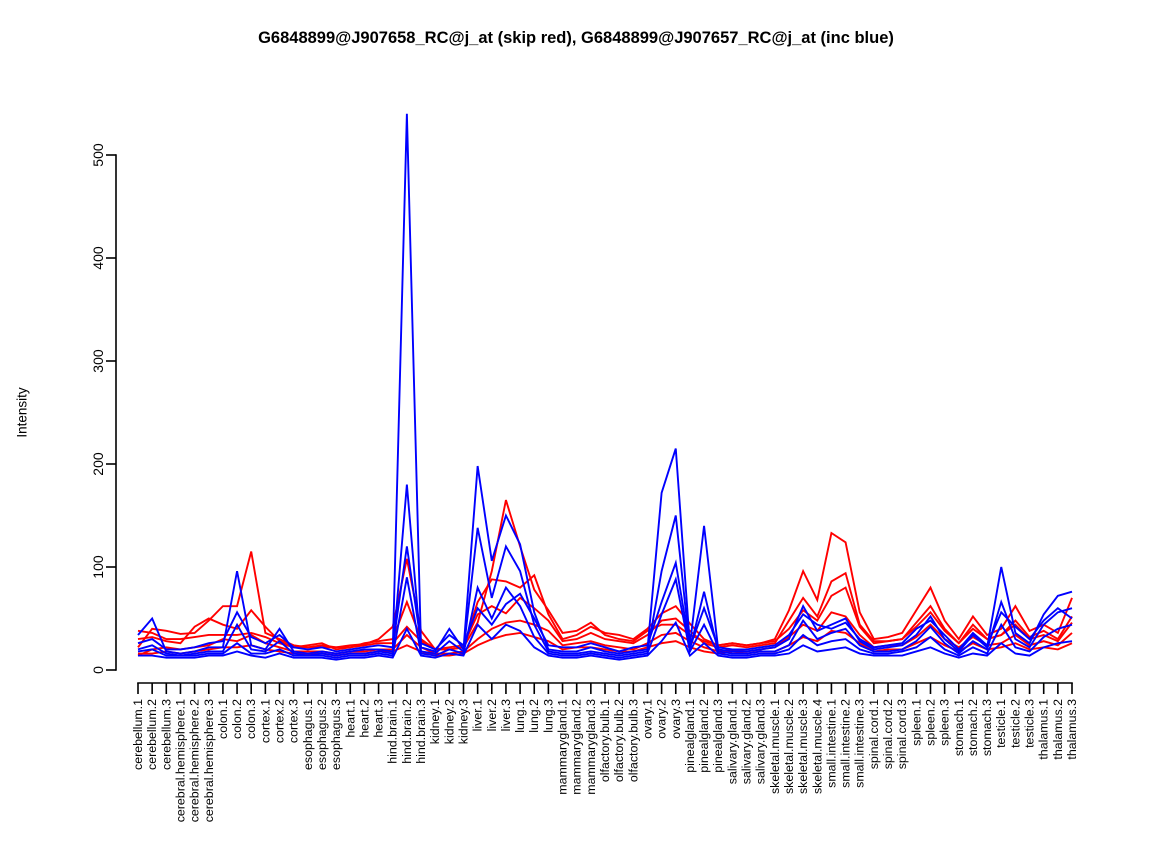  Describe the element at coordinates (548, 716) in the screenshot. I see `x-tick-label: lung.3` at that location.